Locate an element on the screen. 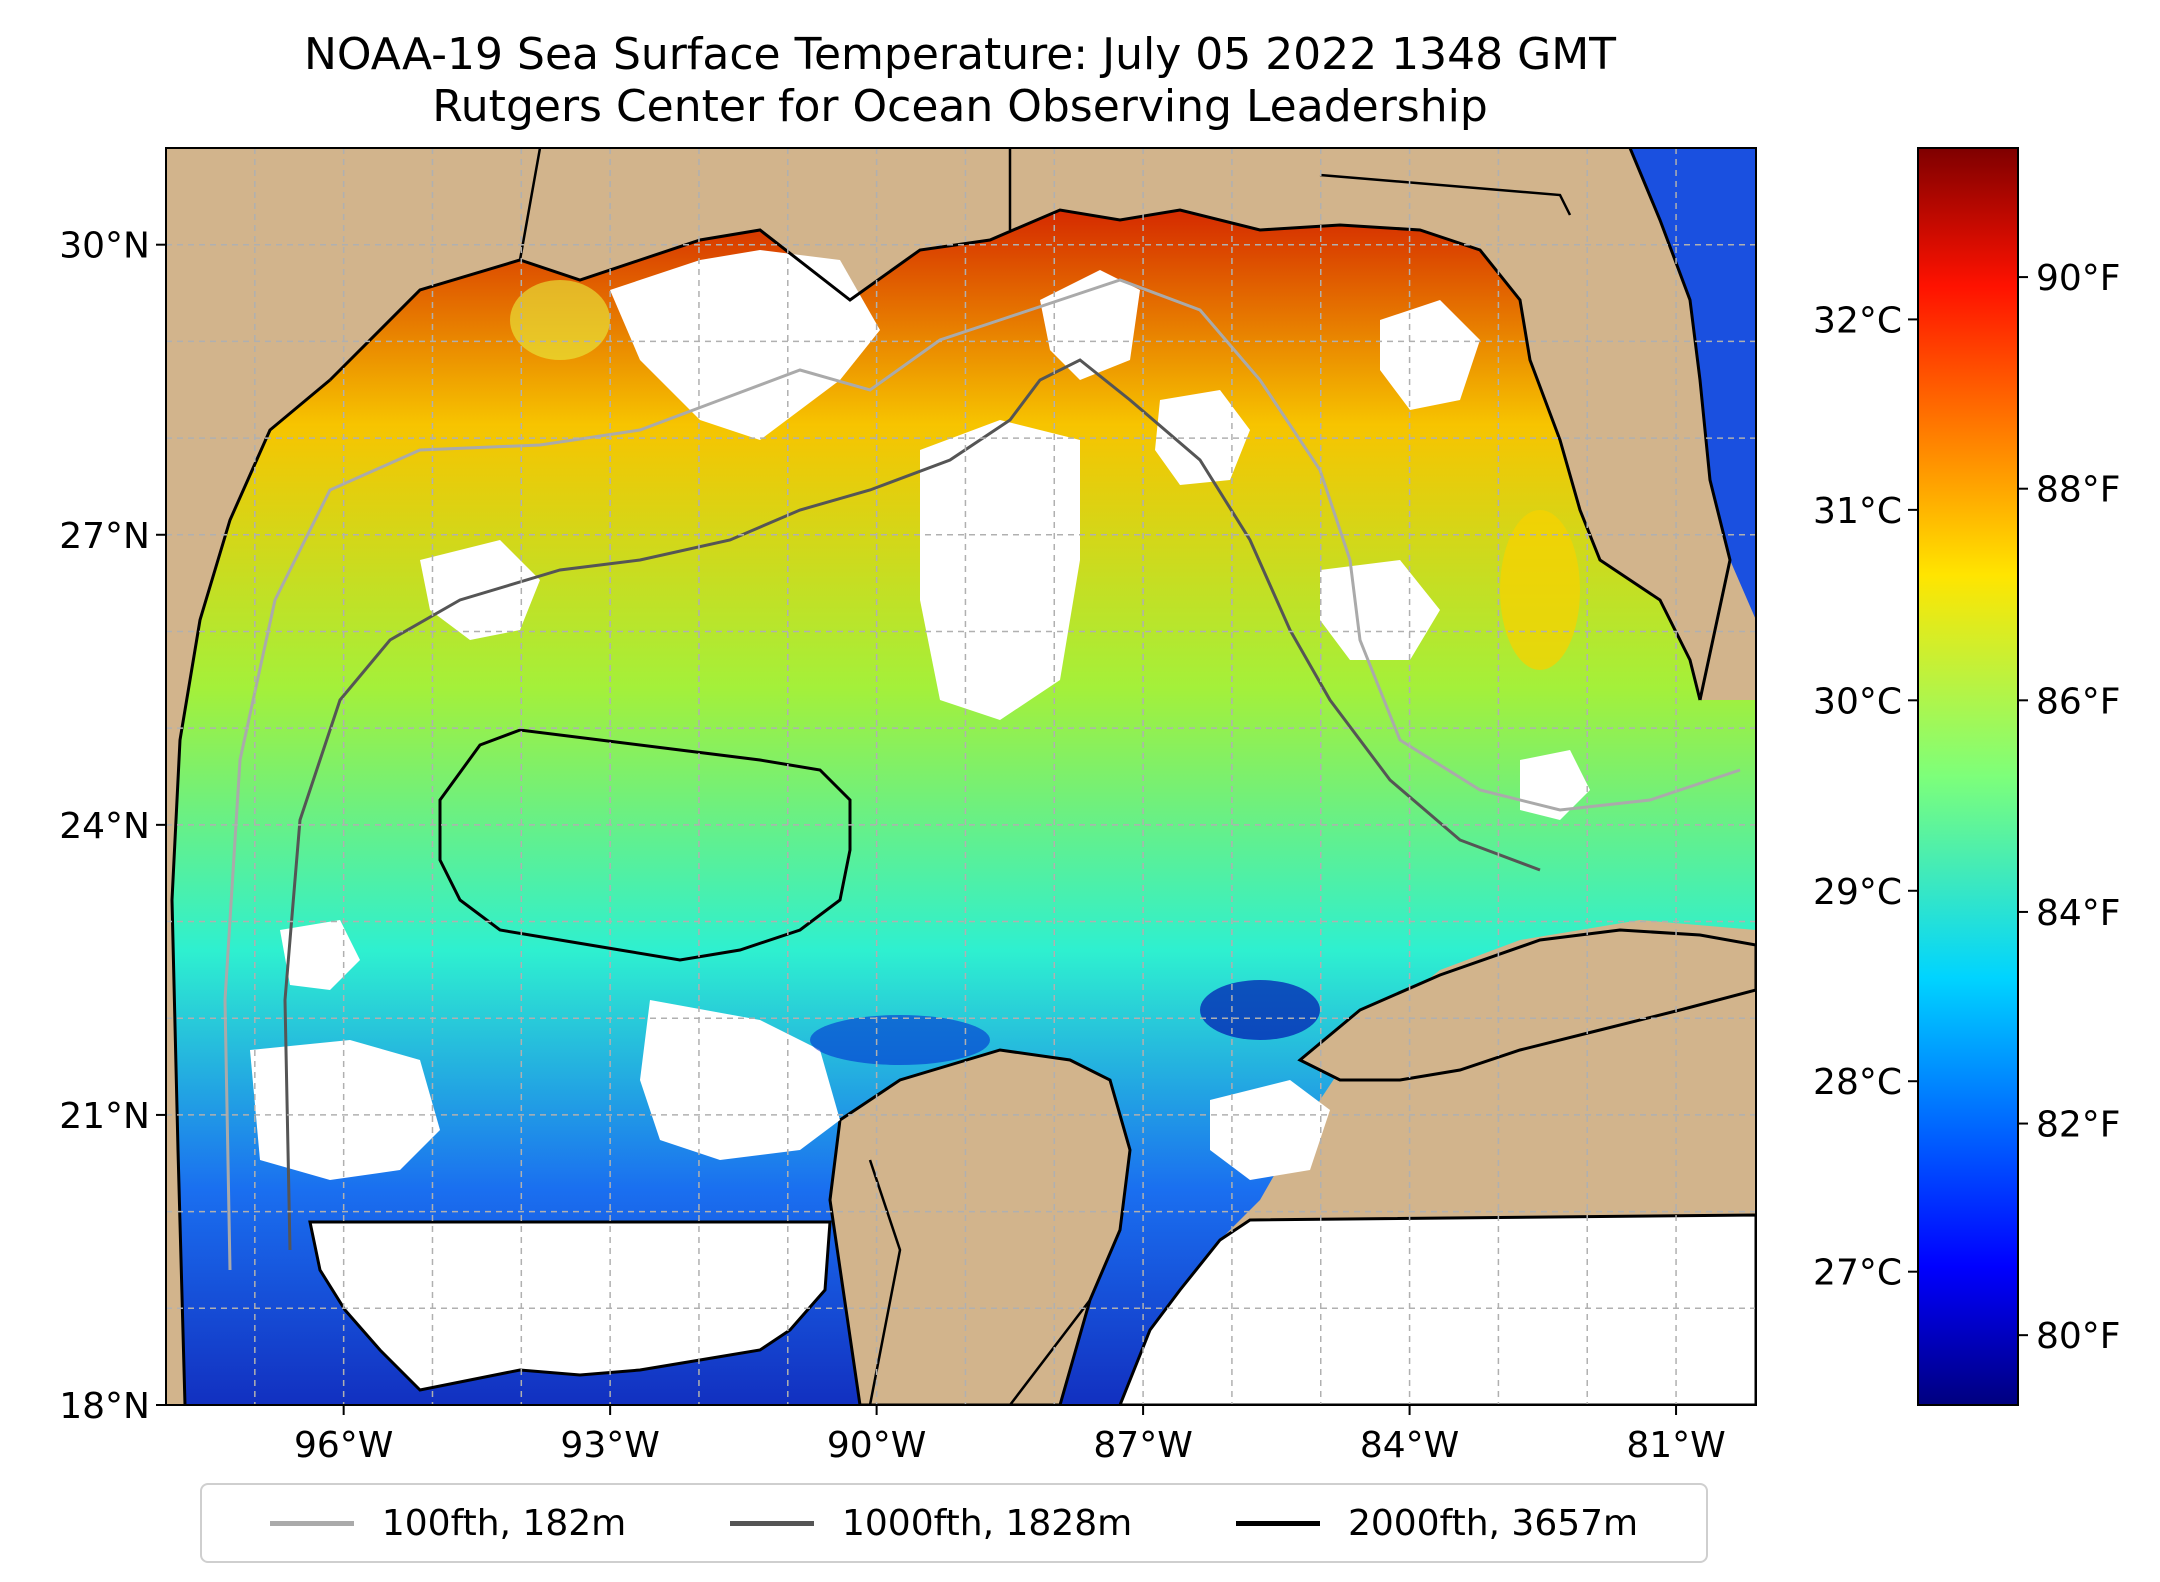  lat-tick-label: 21°N is located at coordinates (104, 1116).